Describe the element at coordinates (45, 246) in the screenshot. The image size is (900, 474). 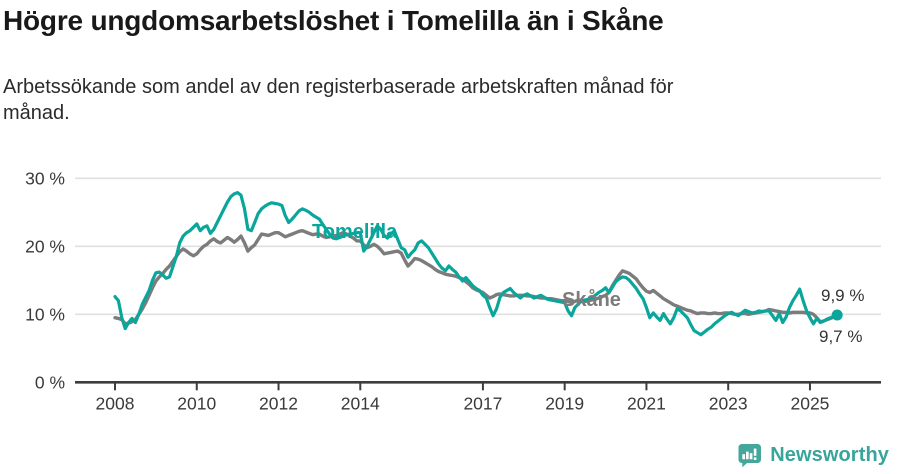
I see `y-tick-label-20: 20 %` at that location.